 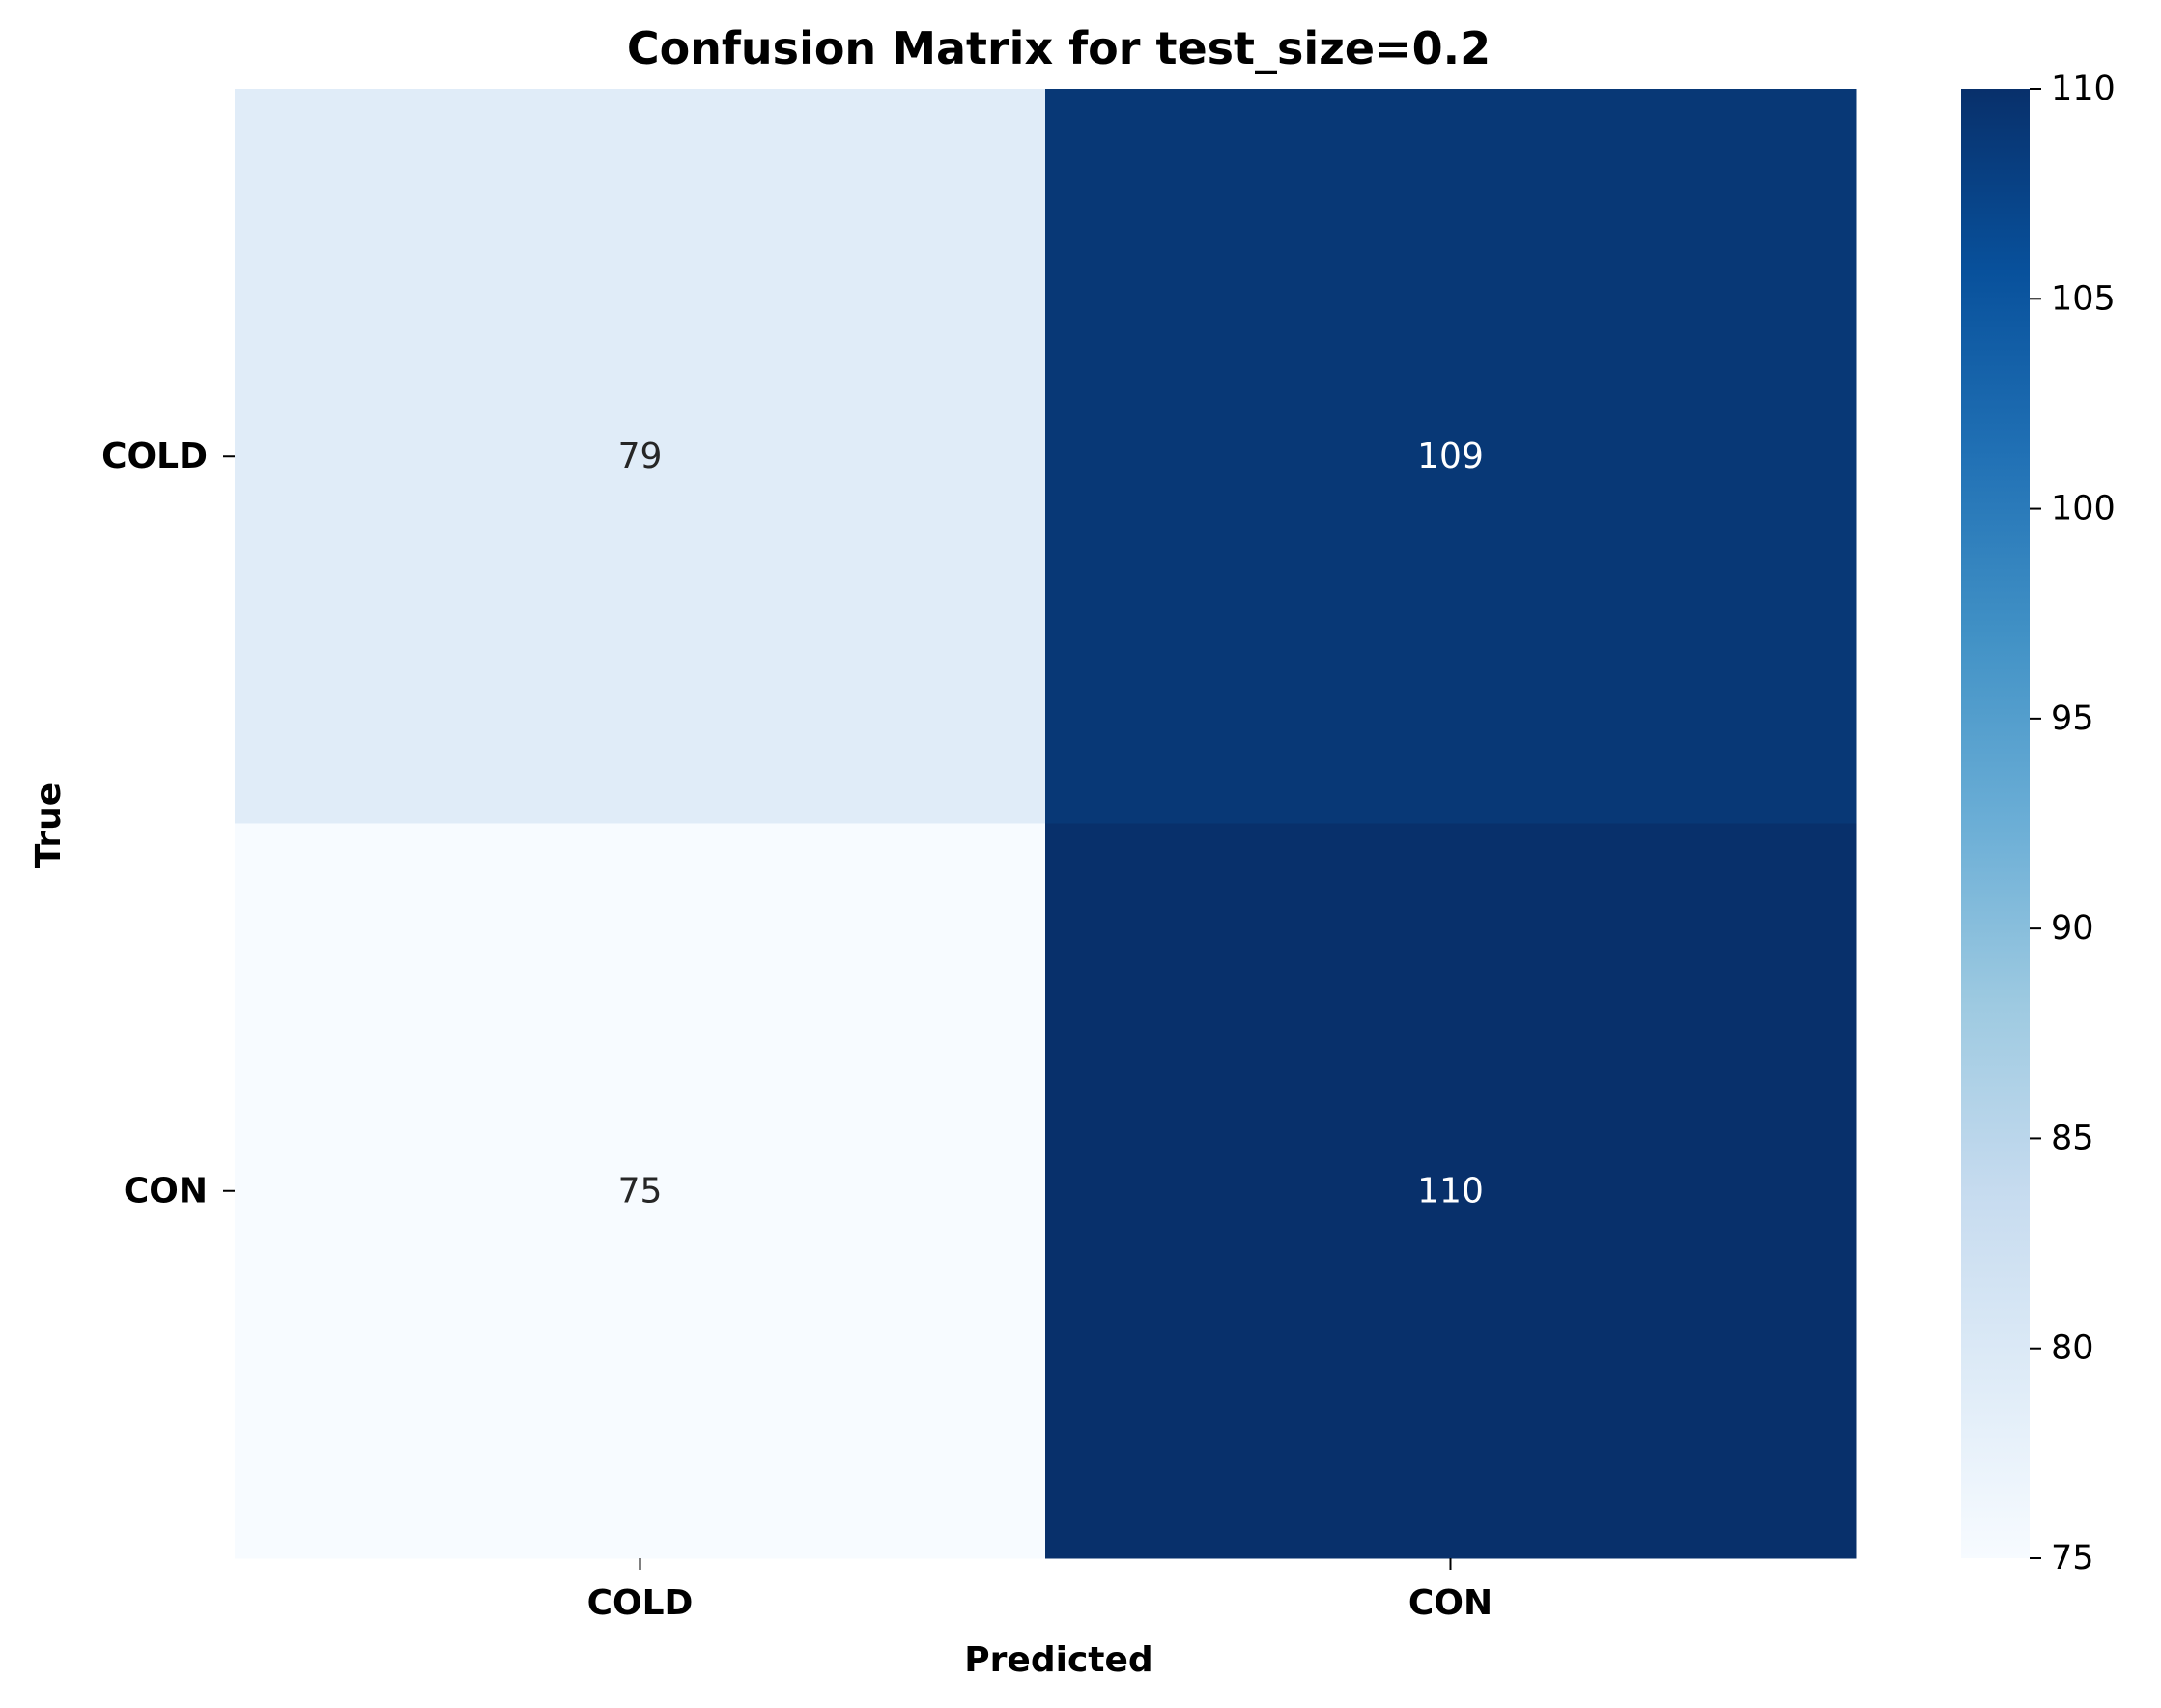 I want to click on colorbar-tick-label: 110, so click(x=2083, y=89).